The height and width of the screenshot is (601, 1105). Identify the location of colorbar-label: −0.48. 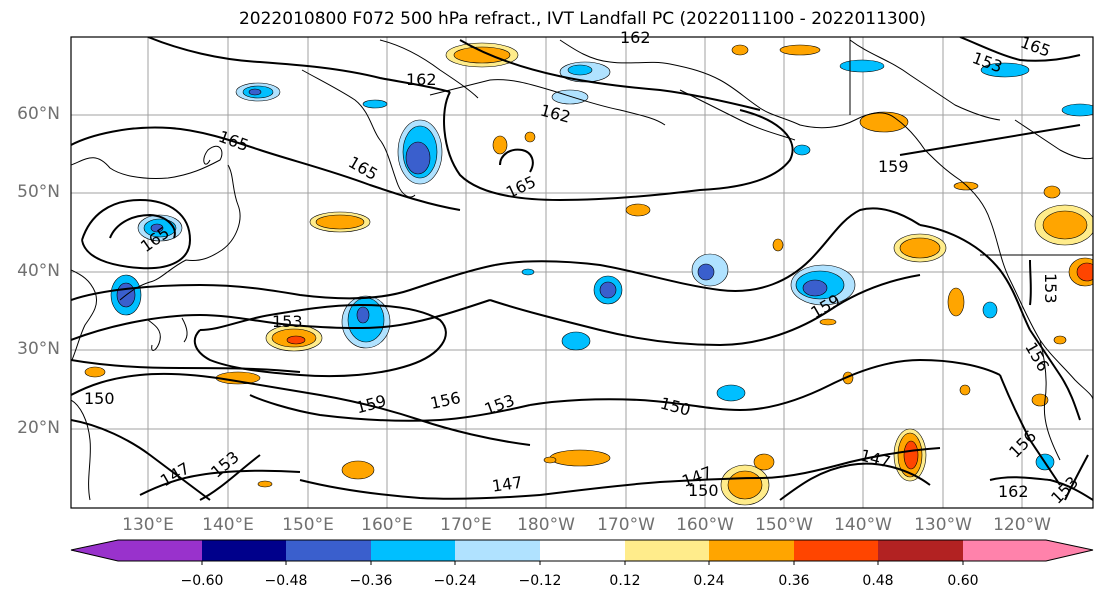
(286, 581).